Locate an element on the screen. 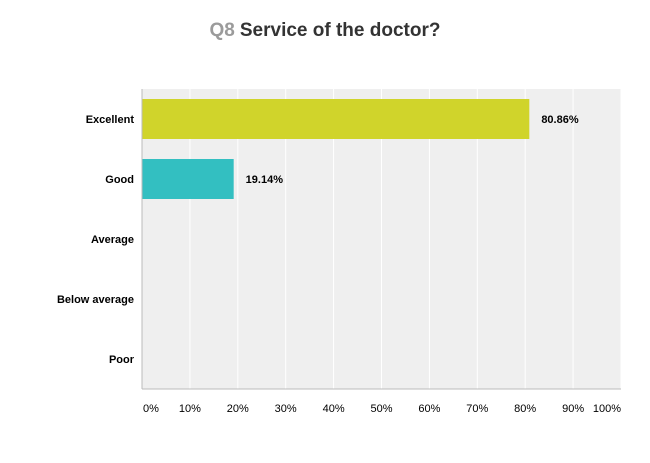  x-tick-label-100: 100% is located at coordinates (607, 409).